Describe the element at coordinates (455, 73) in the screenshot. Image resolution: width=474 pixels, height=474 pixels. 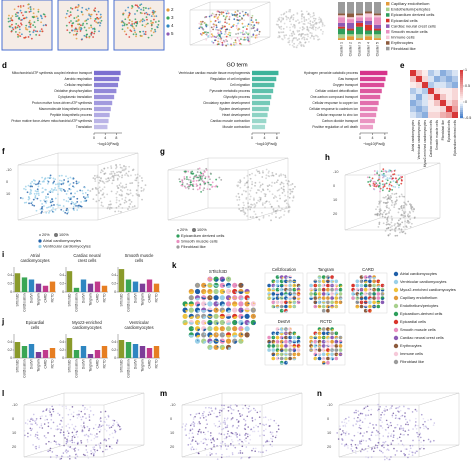
I see `heatmap-cell` at that location.